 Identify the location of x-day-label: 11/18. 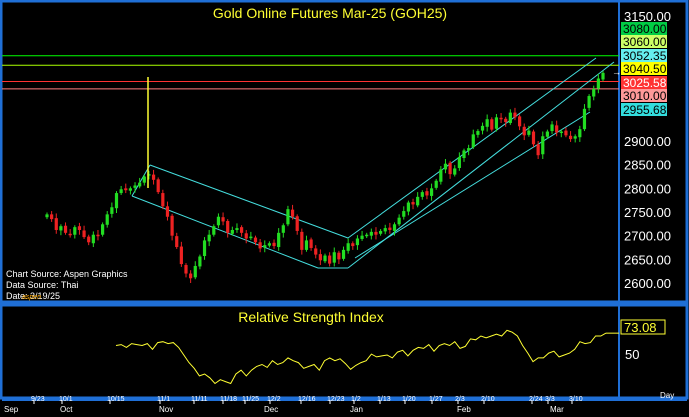
(228, 399).